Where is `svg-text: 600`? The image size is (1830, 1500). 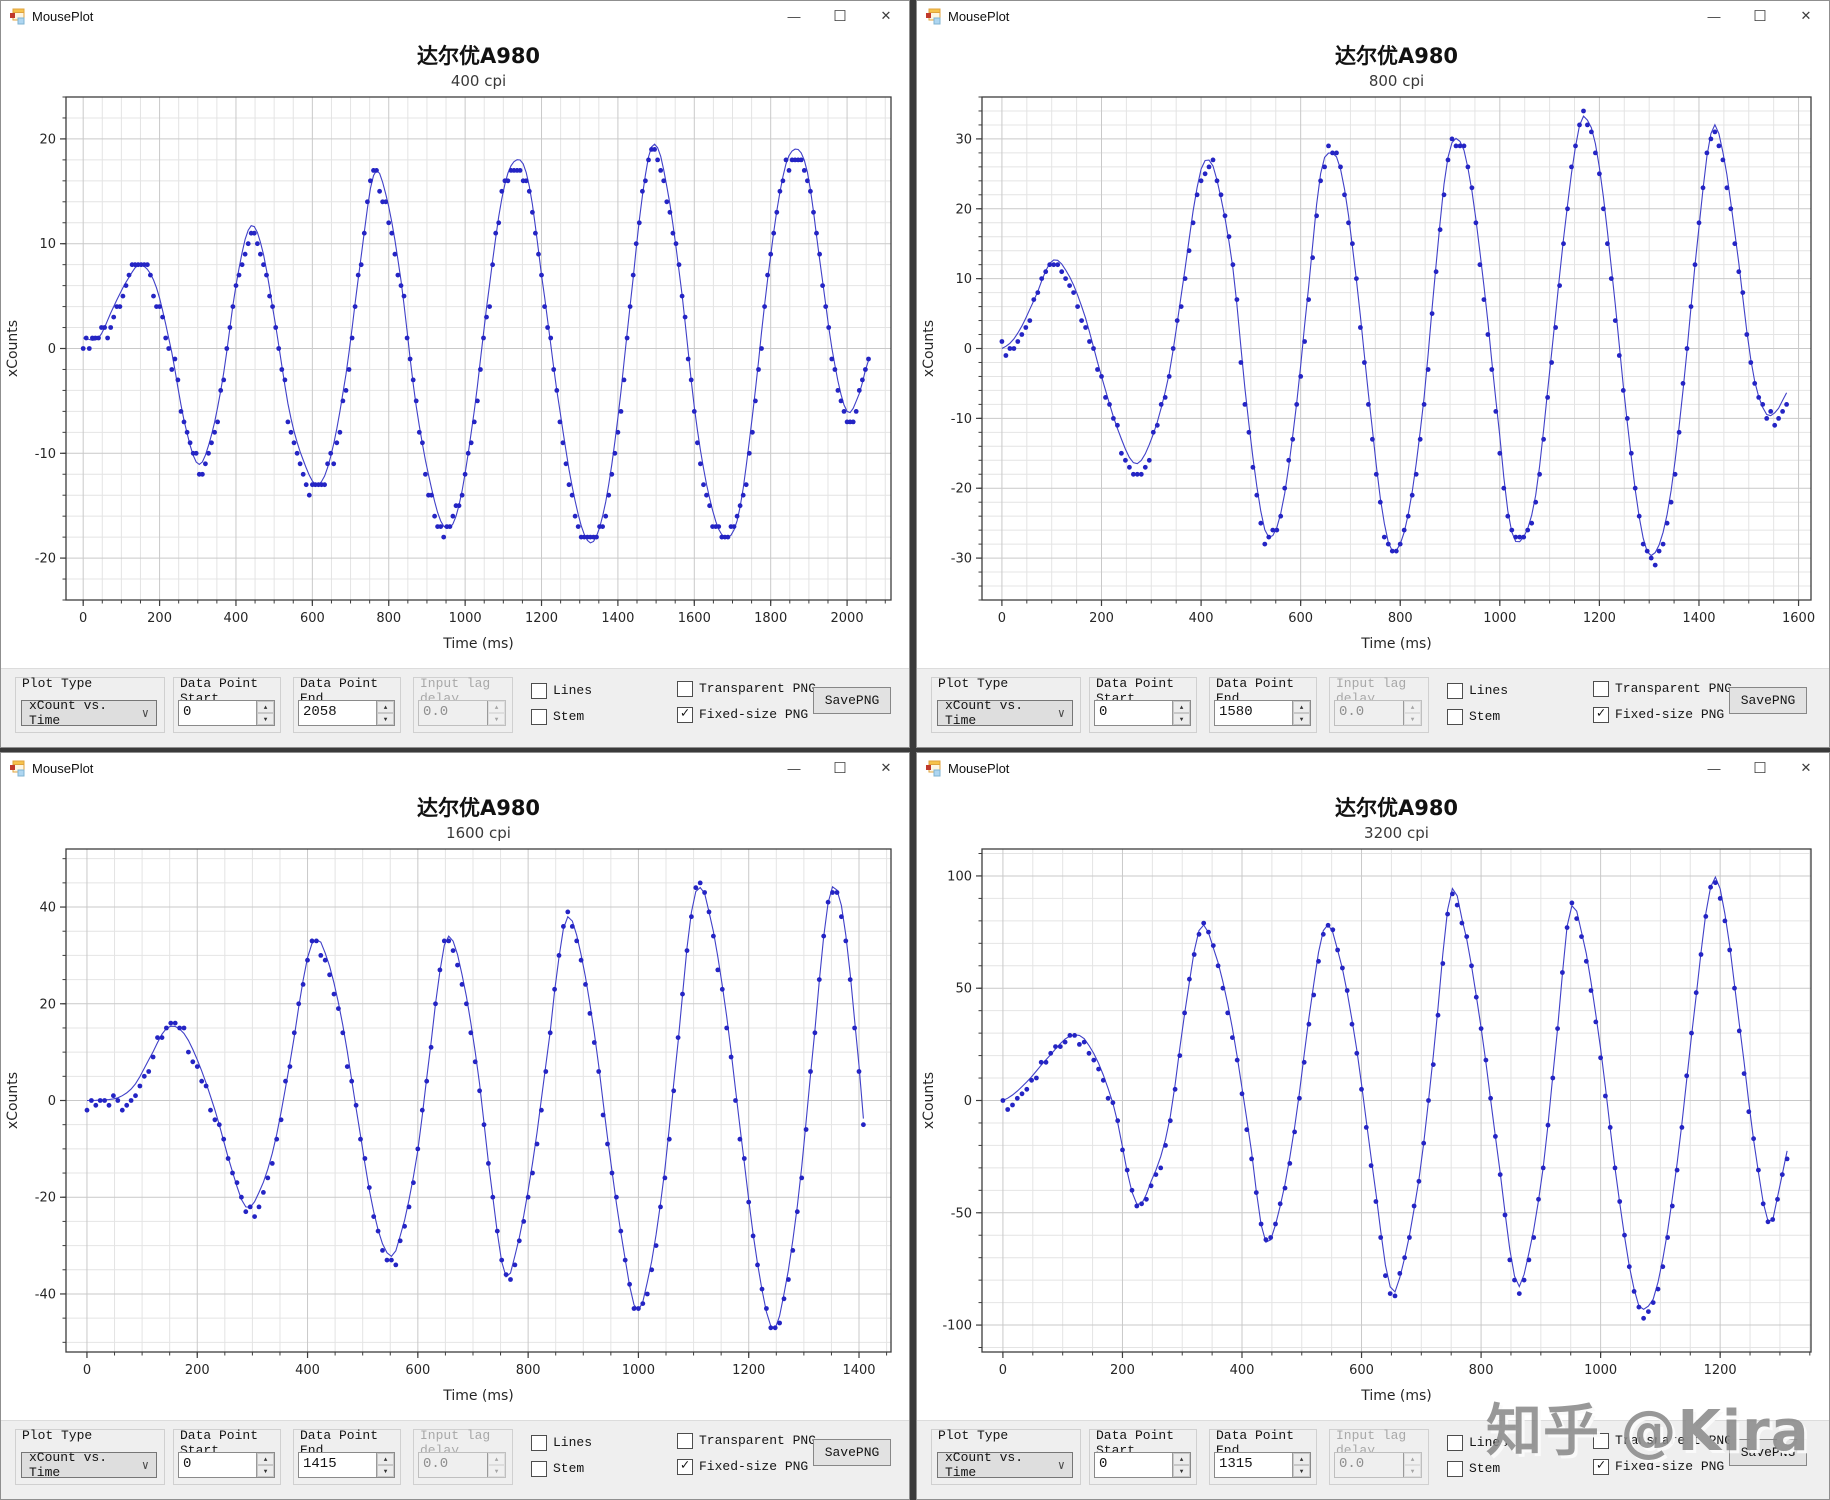
svg-text: 600 is located at coordinates (1300, 618).